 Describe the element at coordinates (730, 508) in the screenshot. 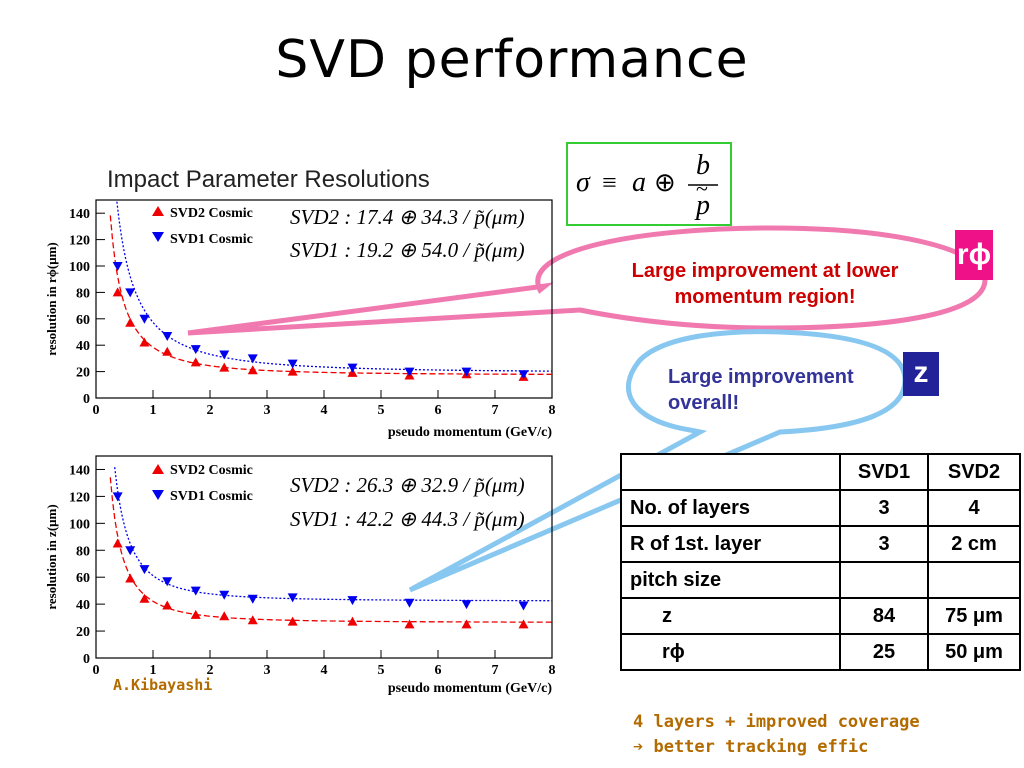

I see `table-cell: No. of layers` at that location.